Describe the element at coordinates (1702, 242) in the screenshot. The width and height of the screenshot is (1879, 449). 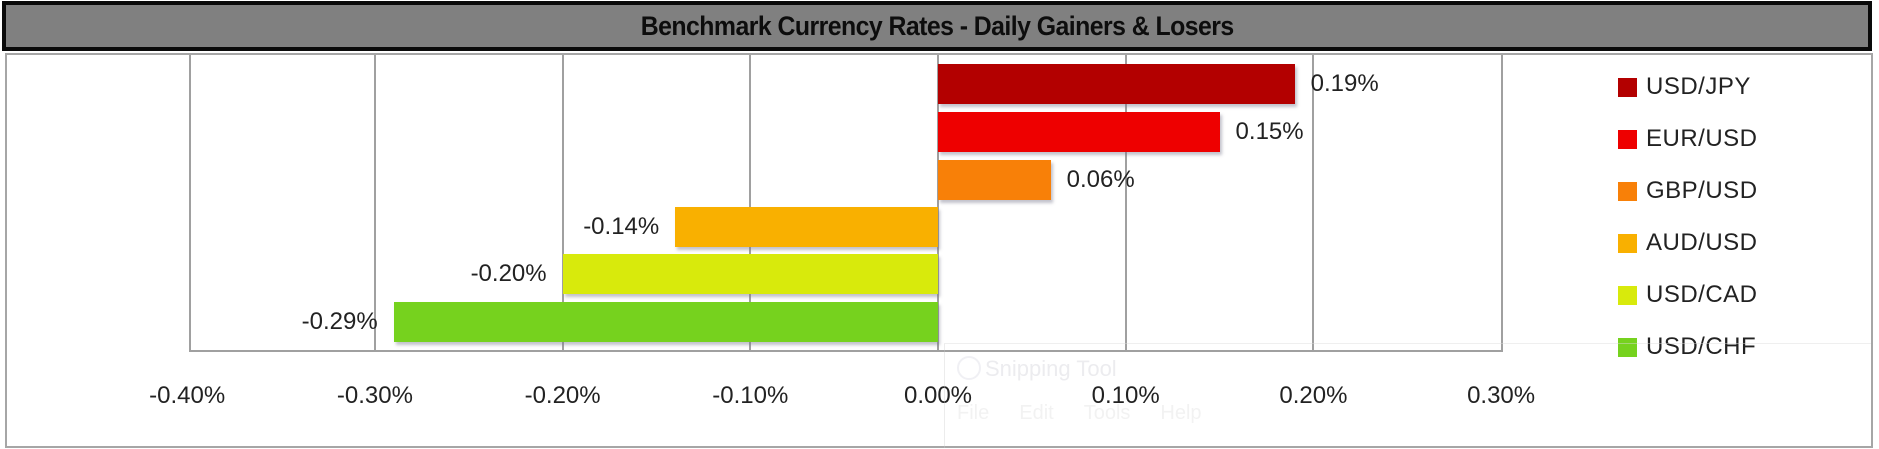
I see `legend-label: AUD/USD` at that location.